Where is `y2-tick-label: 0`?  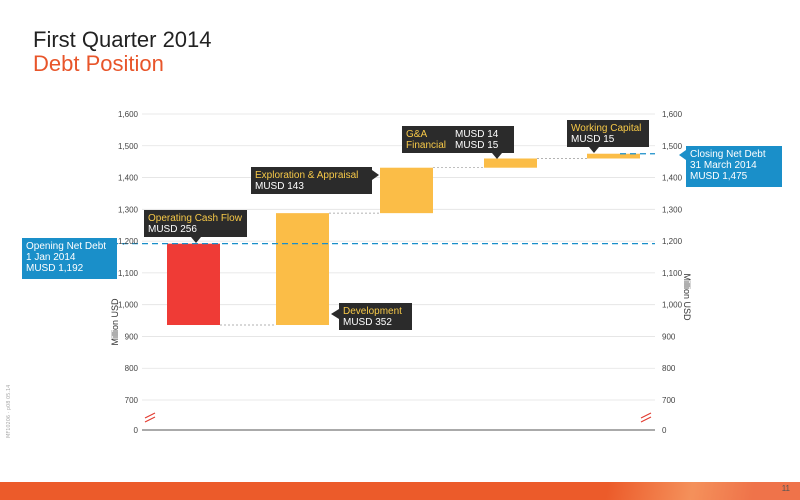
y2-tick-label: 0 is located at coordinates (664, 430).